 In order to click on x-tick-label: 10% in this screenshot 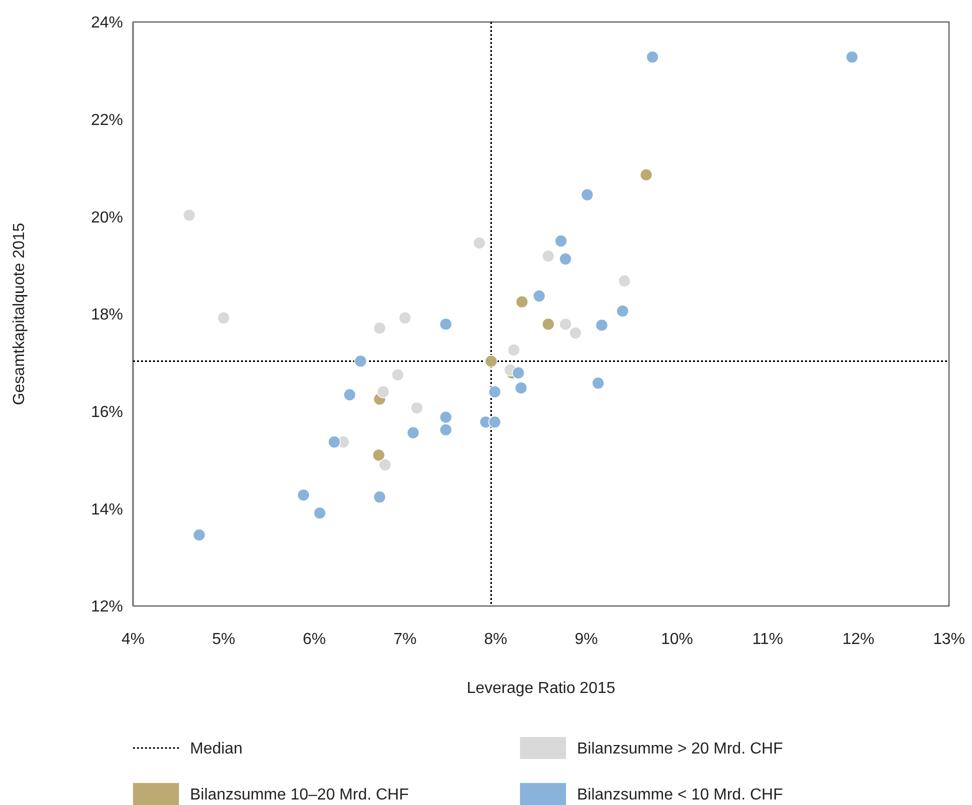, I will do `click(677, 639)`.